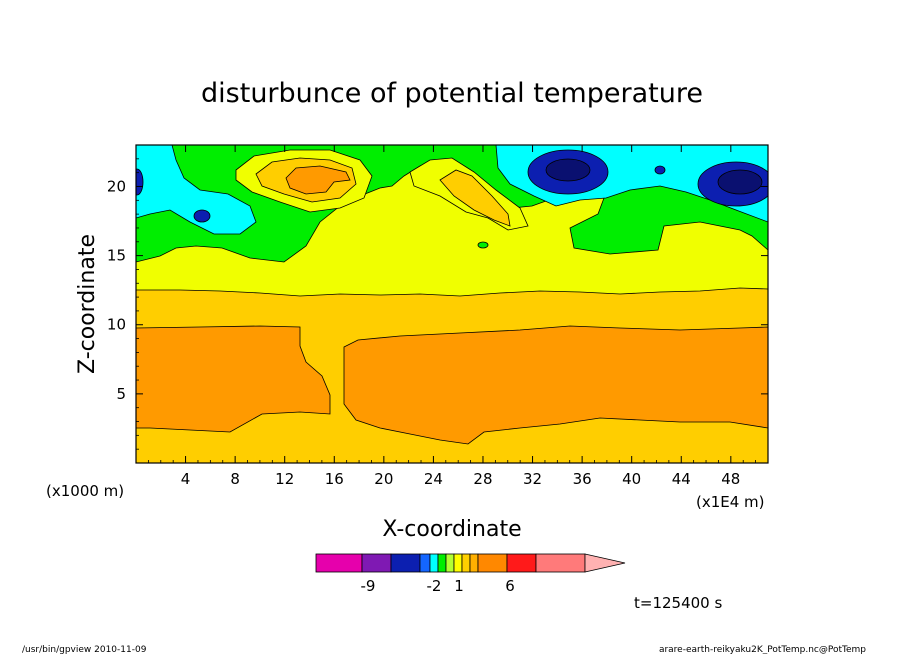 The width and height of the screenshot is (904, 654). Describe the element at coordinates (116, 186) in the screenshot. I see `y-tick-label: 20` at that location.